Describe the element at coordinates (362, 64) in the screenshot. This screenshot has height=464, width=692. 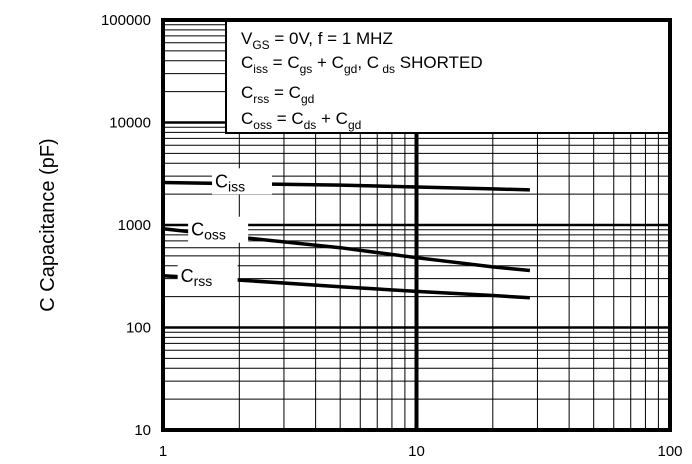
I see `annotation-line: Ciss = Cgs + Cgd, C ds SHORTED` at that location.